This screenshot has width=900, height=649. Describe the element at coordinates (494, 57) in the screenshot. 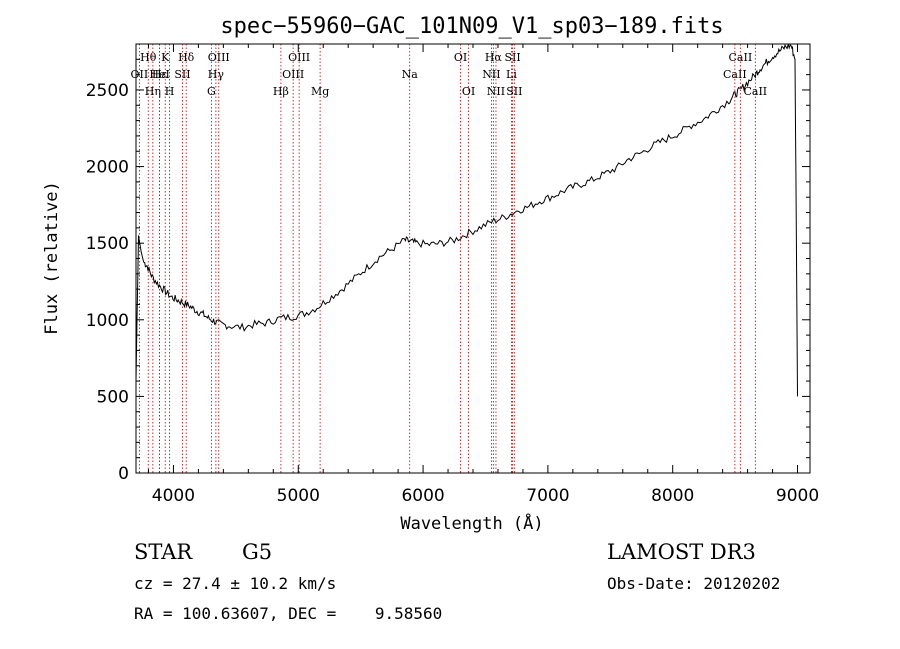

I see `marker-label: Hα` at that location.